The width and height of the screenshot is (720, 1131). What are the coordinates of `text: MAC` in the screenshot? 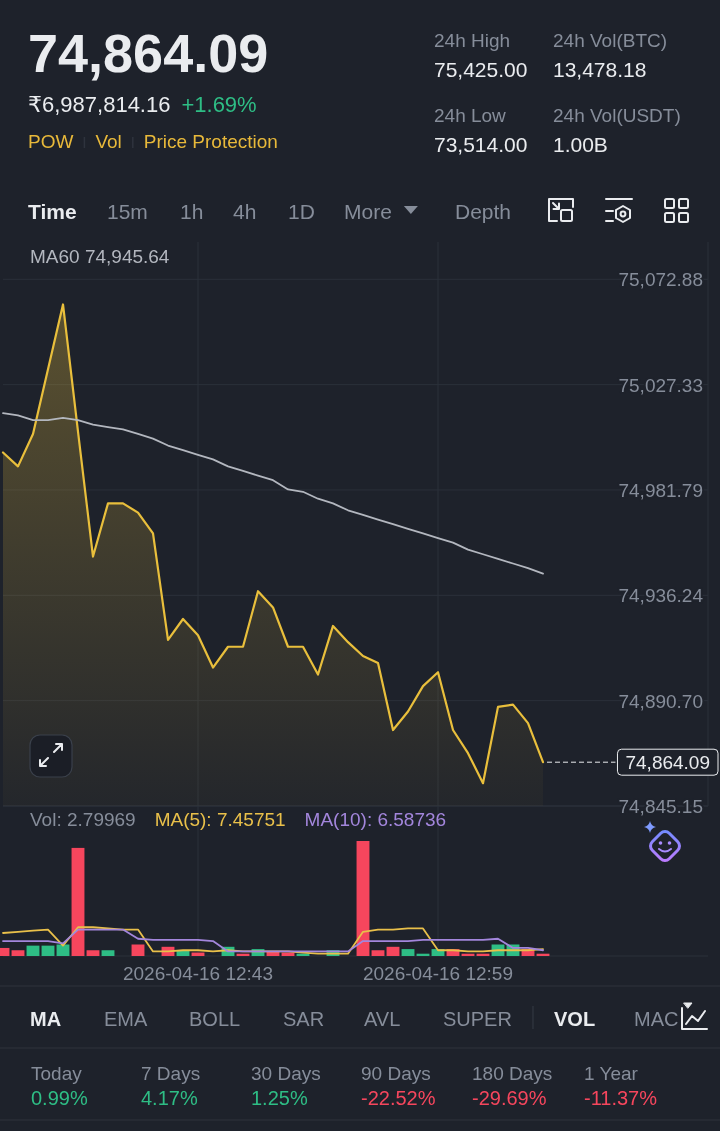 It's located at (656, 1019).